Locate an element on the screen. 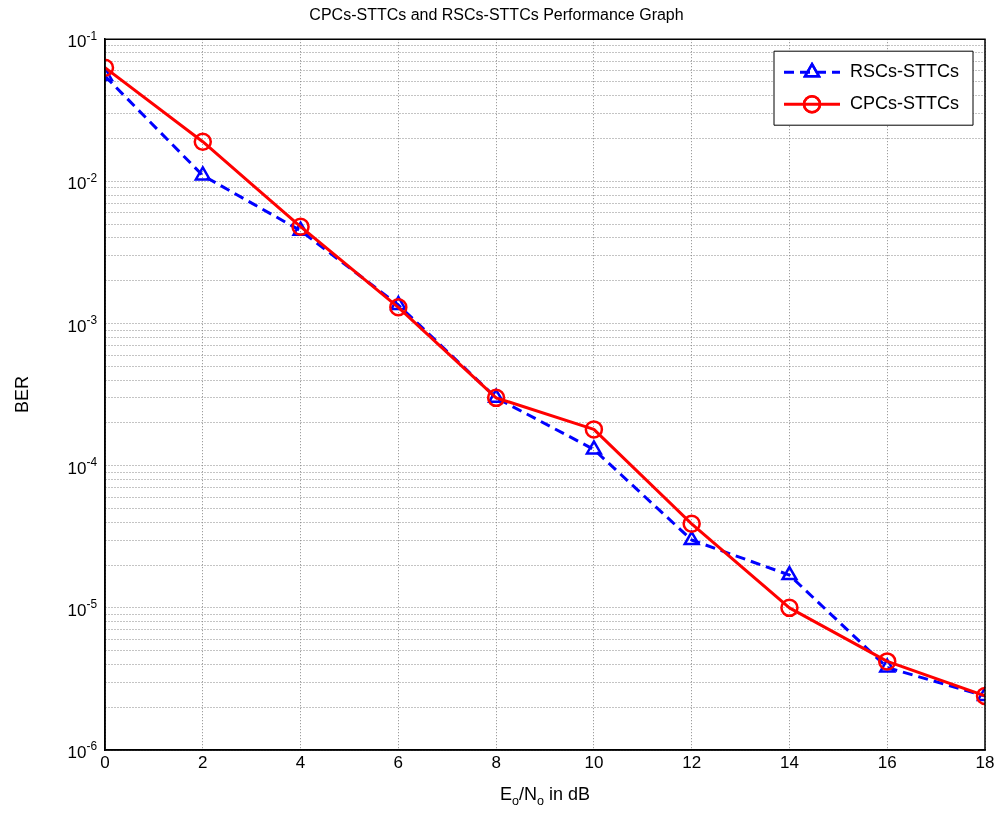  legend-label: CPCs-STTCs is located at coordinates (905, 103).